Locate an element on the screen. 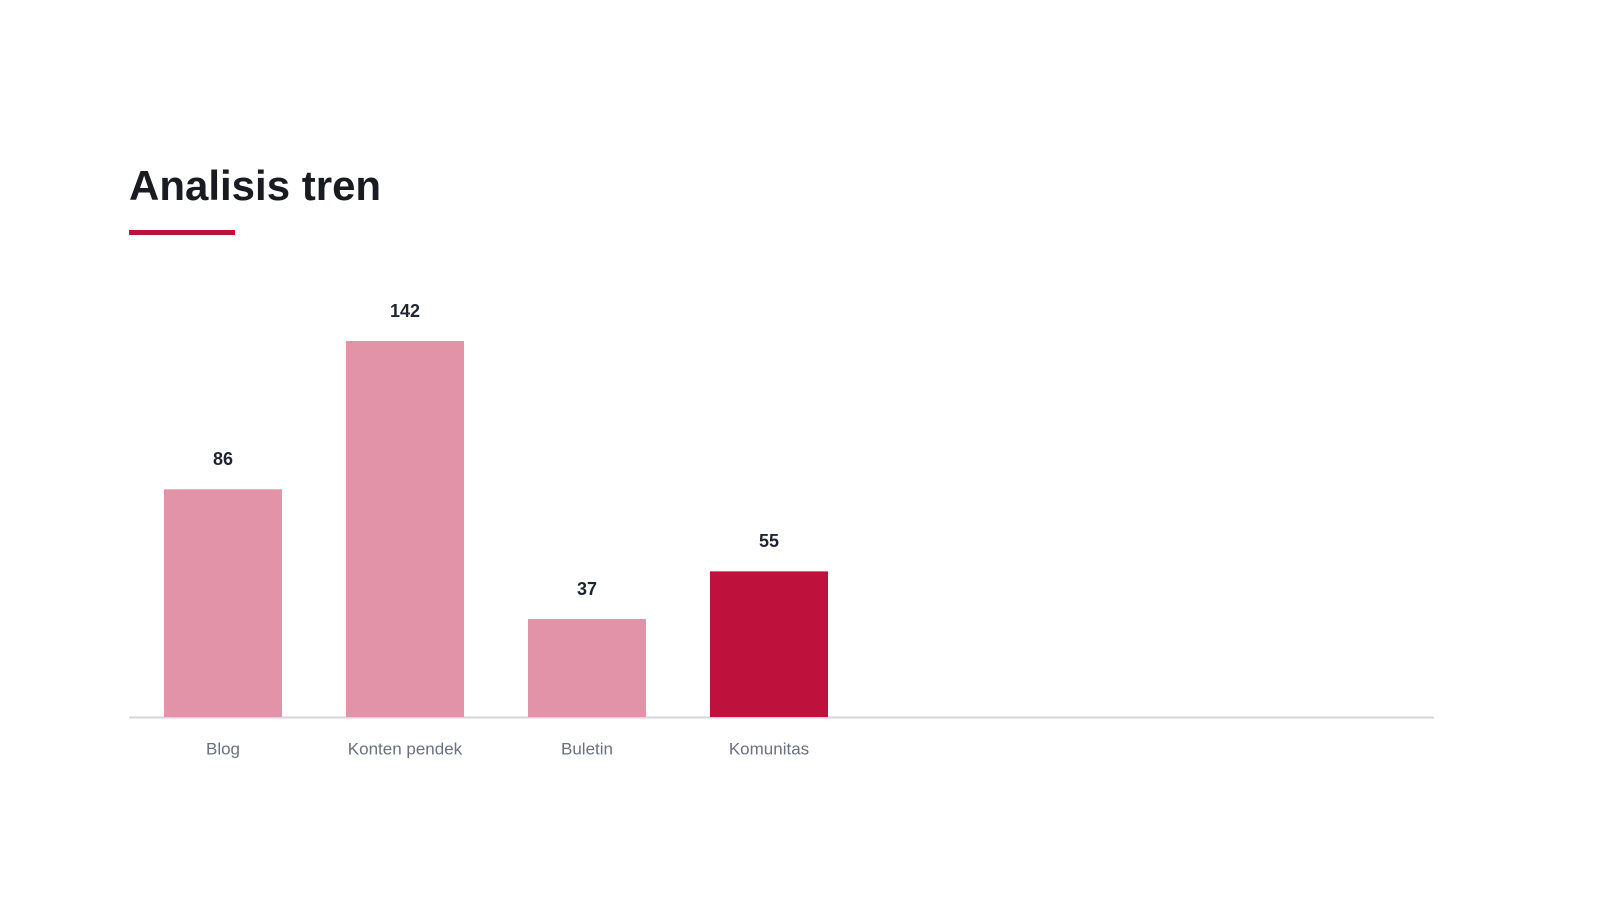 The image size is (1598, 900). x-tick-label: Blog is located at coordinates (223, 748).